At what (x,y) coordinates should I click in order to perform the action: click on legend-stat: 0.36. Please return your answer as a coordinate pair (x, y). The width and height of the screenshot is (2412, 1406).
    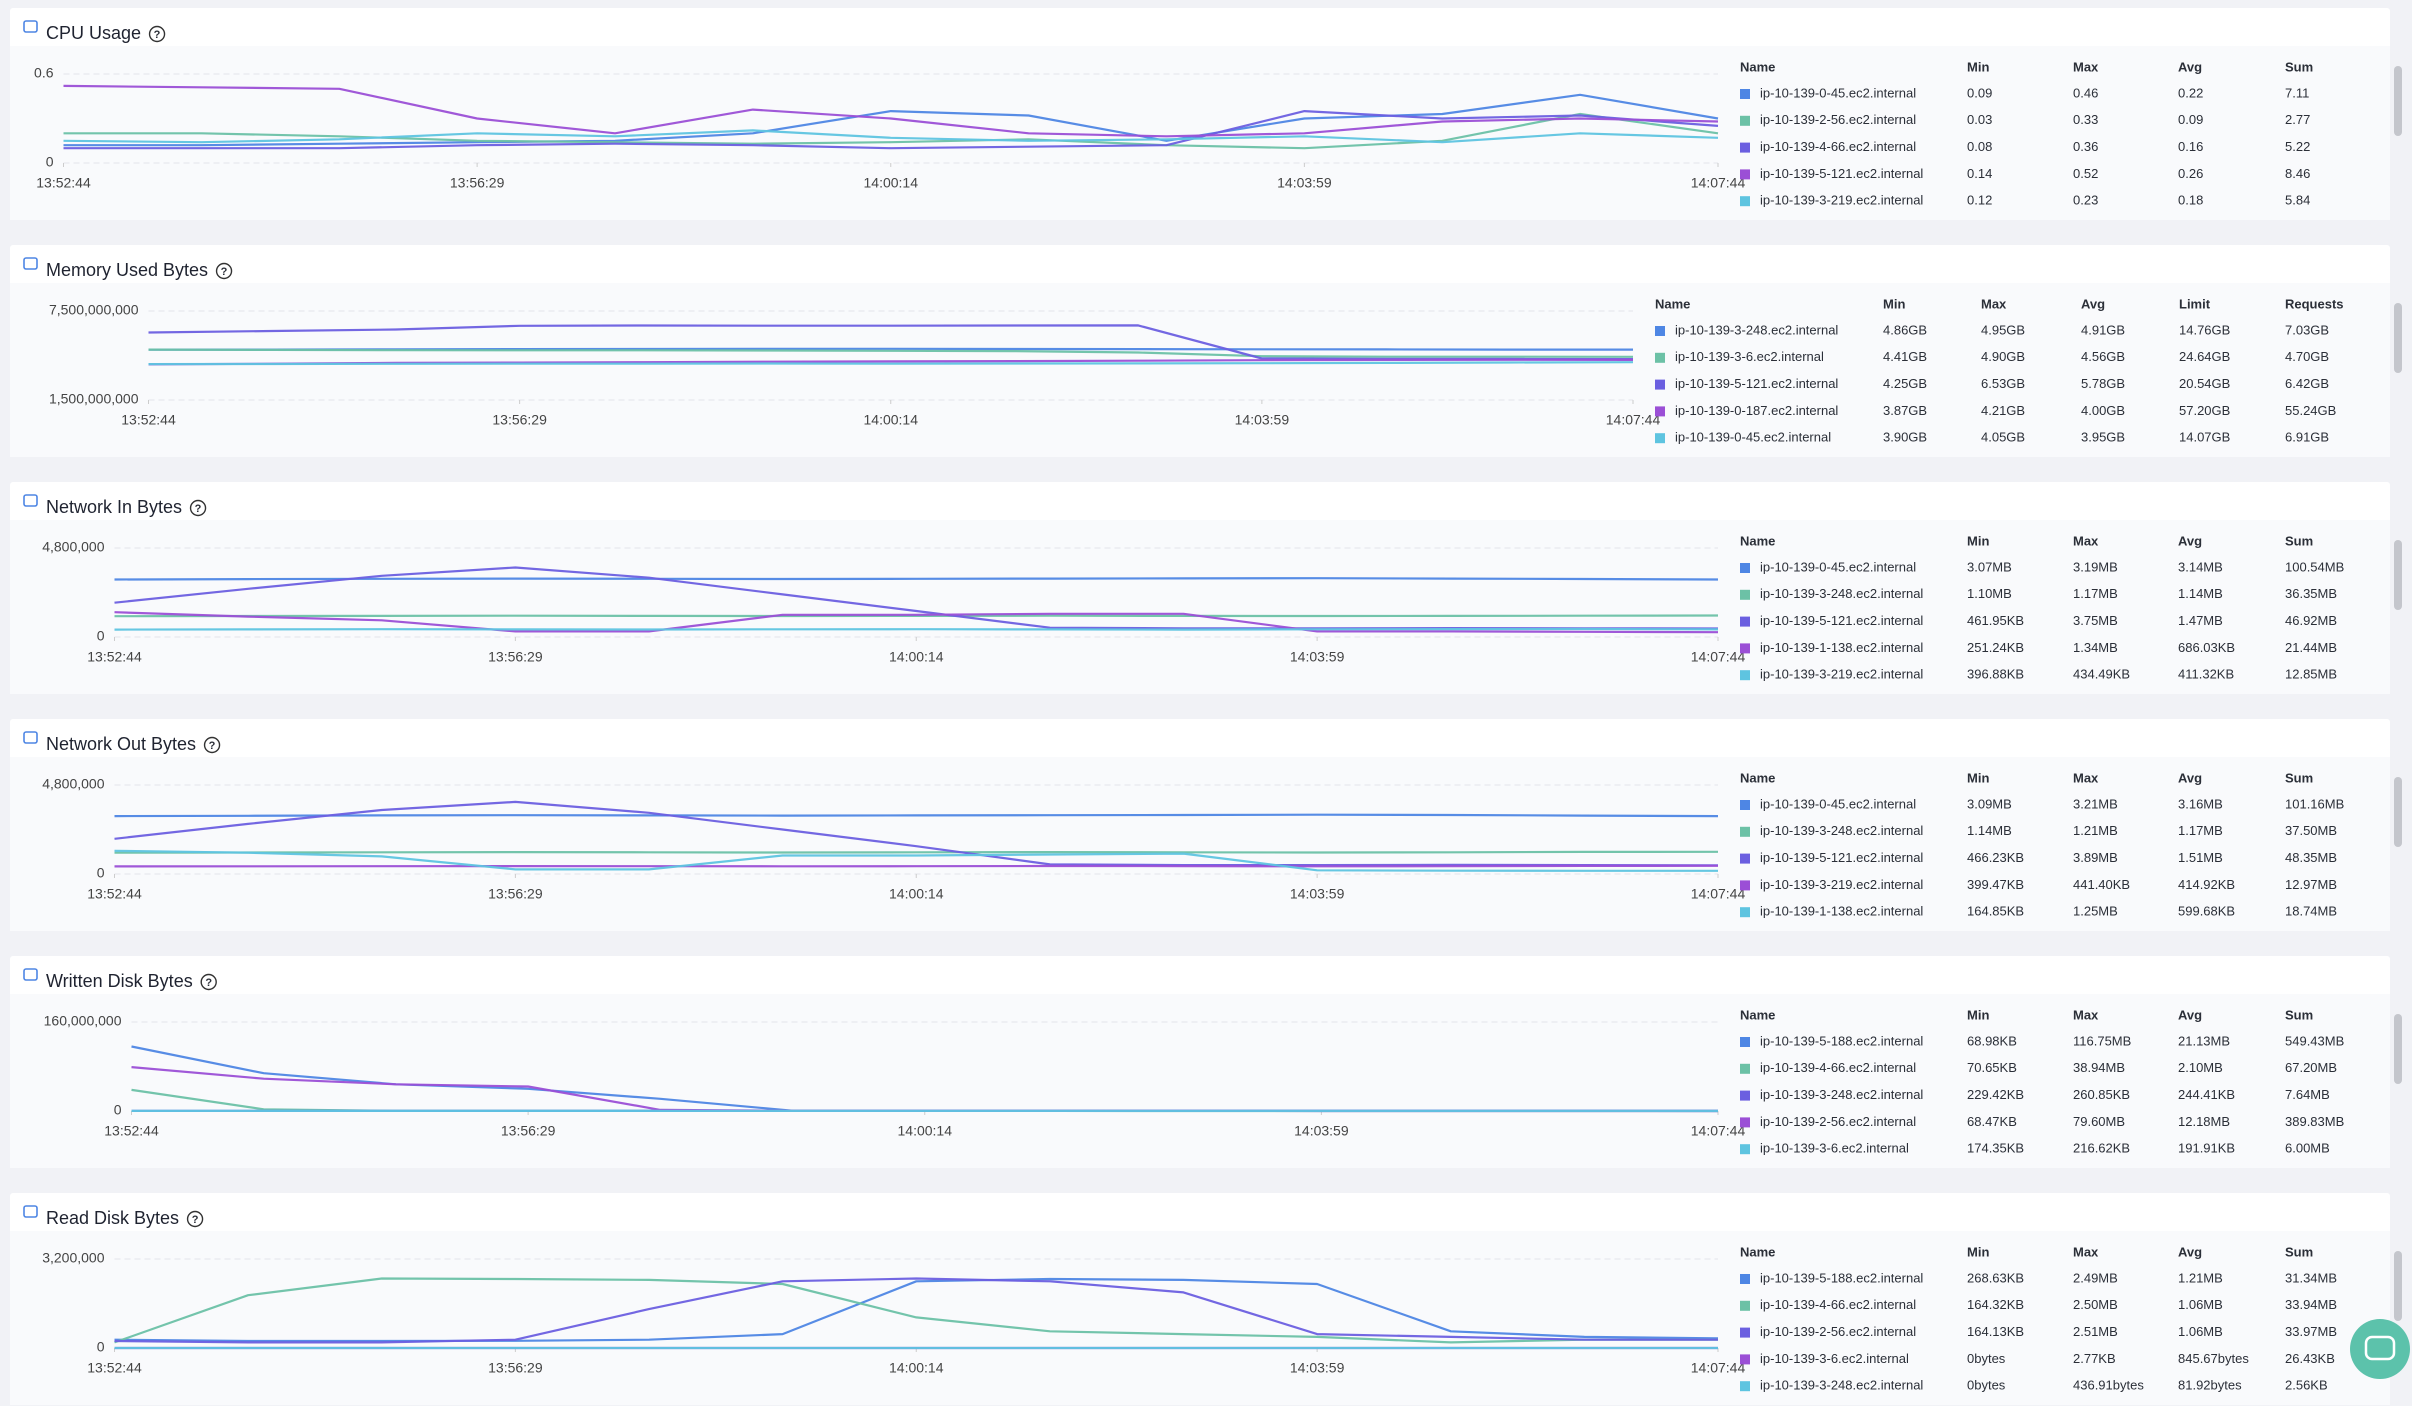
    Looking at the image, I should click on (2085, 146).